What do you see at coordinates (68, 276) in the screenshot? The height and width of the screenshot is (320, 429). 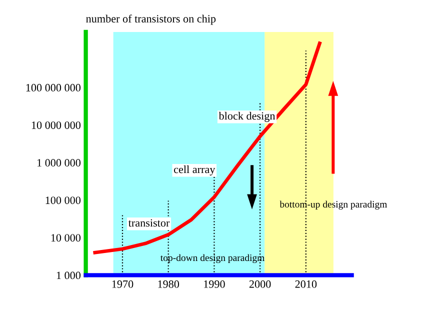 I see `y-tick-label: 1 000` at bounding box center [68, 276].